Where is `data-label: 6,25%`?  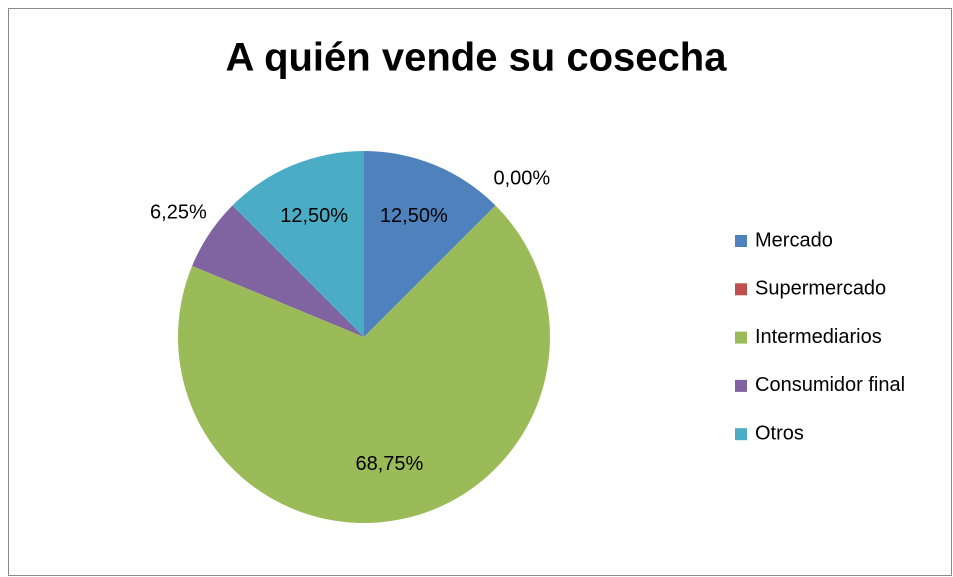
data-label: 6,25% is located at coordinates (178, 212).